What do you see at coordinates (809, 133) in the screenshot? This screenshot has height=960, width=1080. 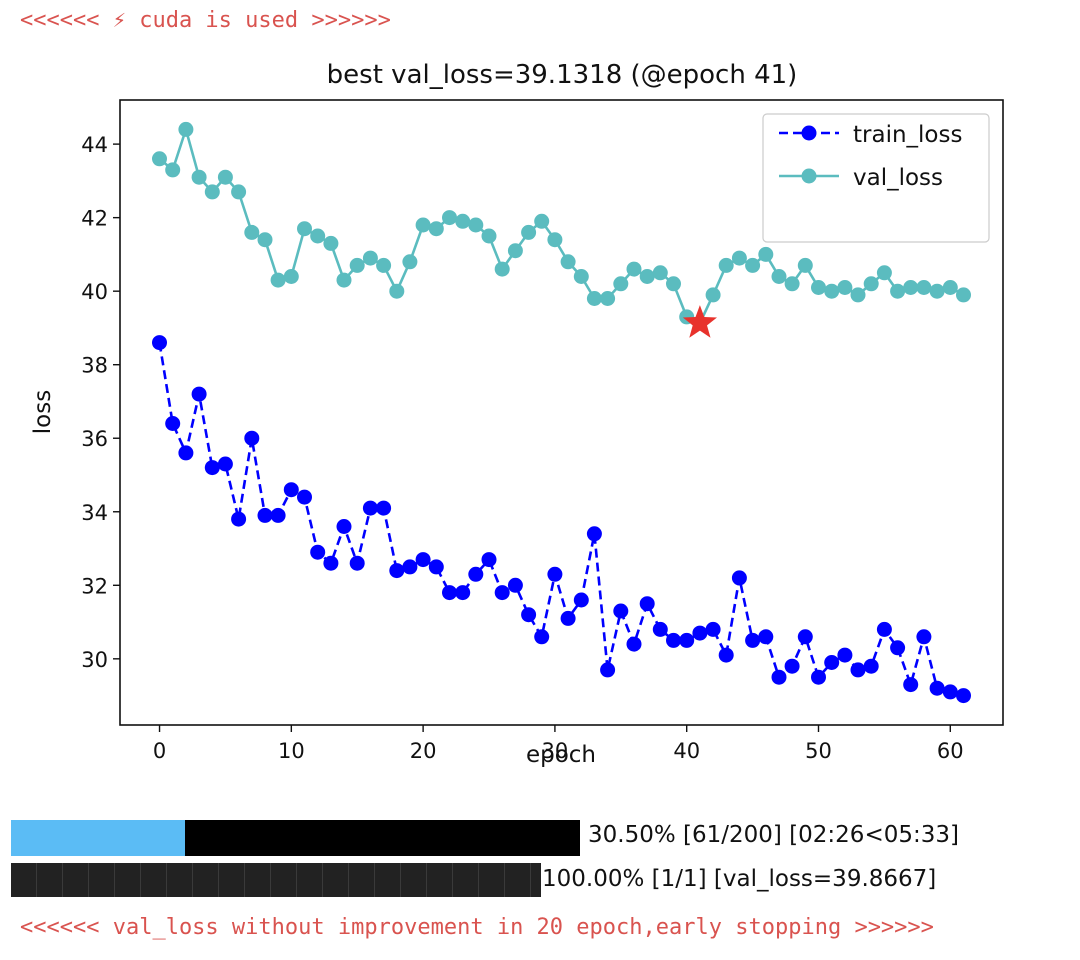 I see `legend-train-marker` at bounding box center [809, 133].